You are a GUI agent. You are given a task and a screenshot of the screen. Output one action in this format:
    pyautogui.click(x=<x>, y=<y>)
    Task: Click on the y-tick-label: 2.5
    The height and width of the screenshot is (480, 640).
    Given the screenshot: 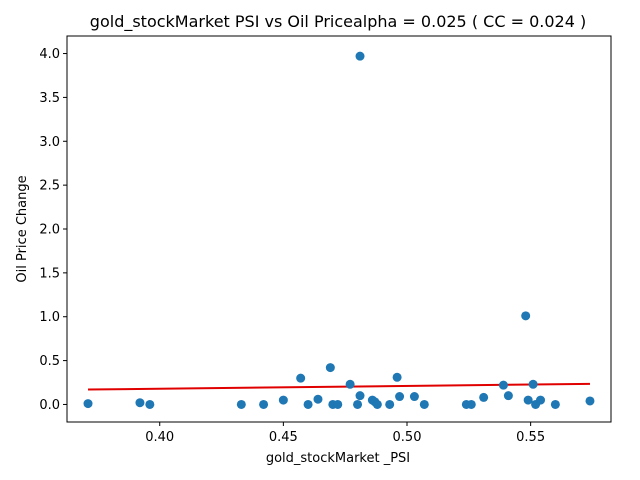 What is the action you would take?
    pyautogui.click(x=49, y=186)
    